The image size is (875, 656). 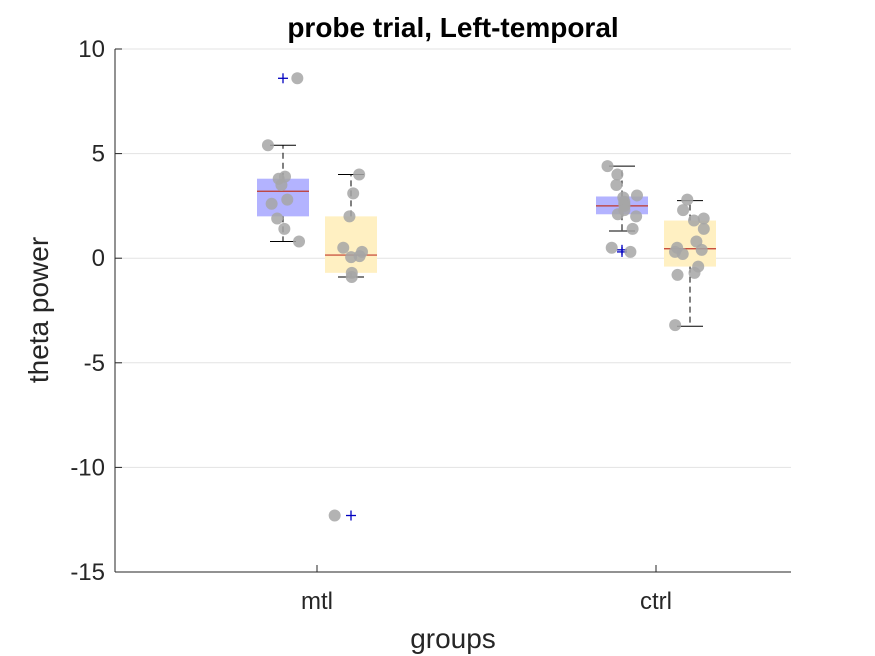 I want to click on chart-title: probe trial, Left-temporal, so click(x=452, y=27).